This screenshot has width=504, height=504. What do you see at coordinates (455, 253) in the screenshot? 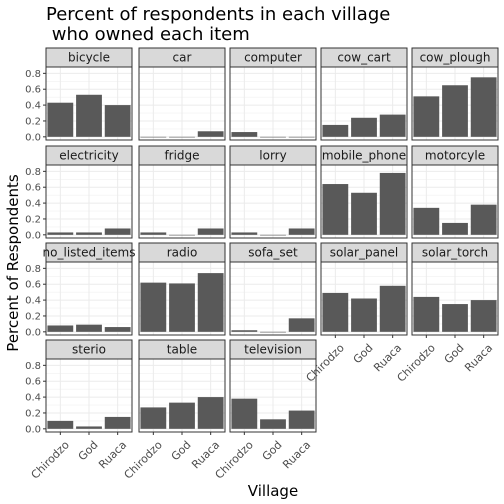
I see `facet-strip-label: solar_torch` at bounding box center [455, 253].